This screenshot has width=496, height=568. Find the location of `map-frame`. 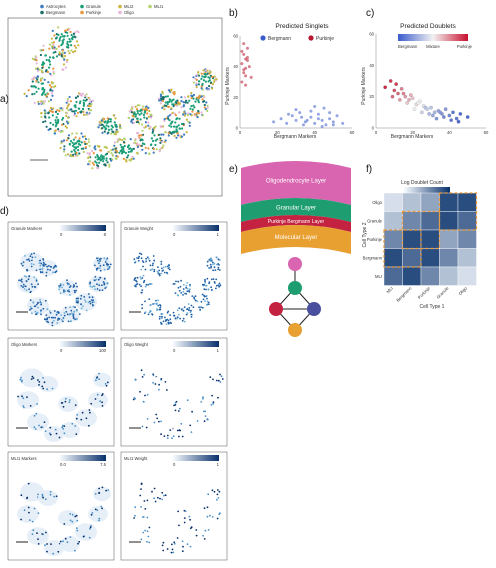

map-frame is located at coordinates (174, 506).